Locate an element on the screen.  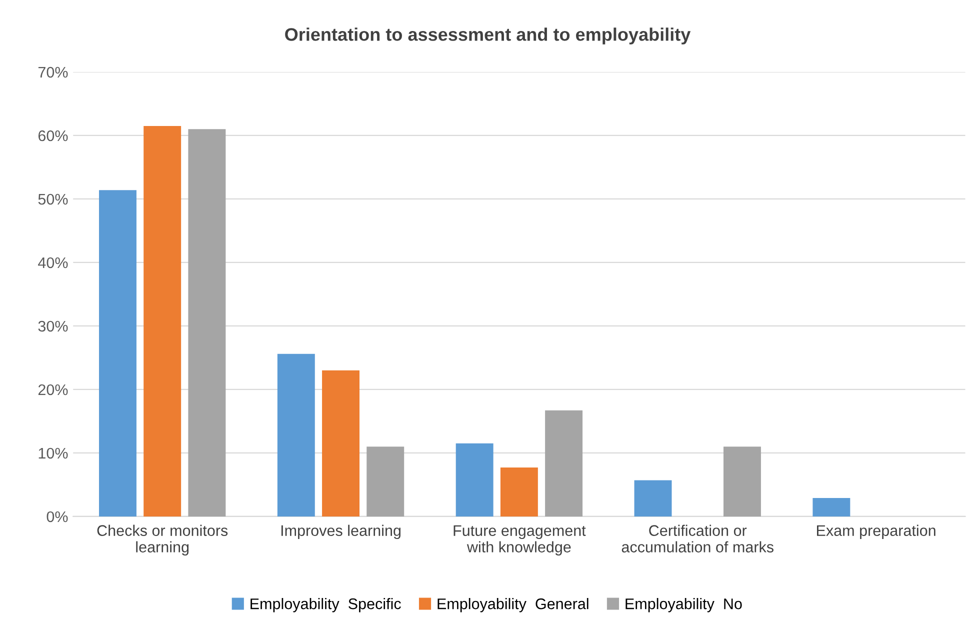
x-tick-label: Future engagement with knowledge is located at coordinates (520, 540).